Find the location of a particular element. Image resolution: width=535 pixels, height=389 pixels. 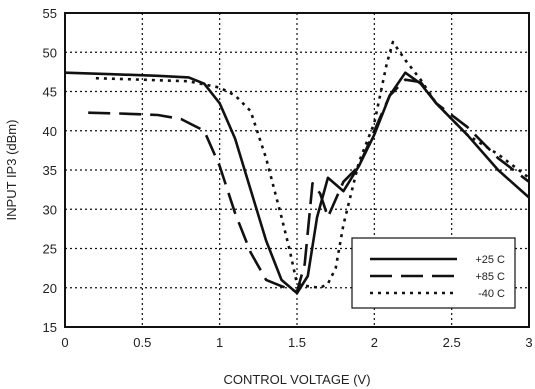

y-tick-label: 25 is located at coordinates (50, 249).